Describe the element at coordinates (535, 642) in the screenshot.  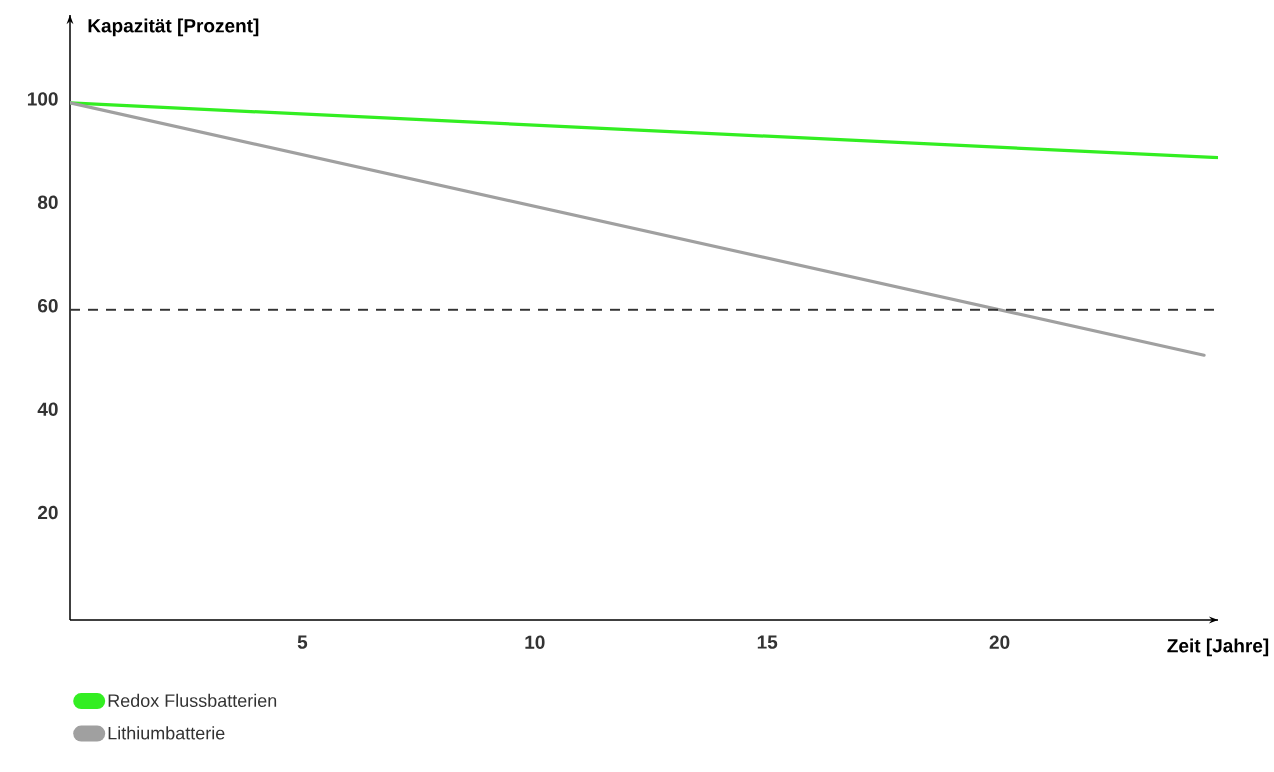
I see `x-tick-label: 10` at that location.